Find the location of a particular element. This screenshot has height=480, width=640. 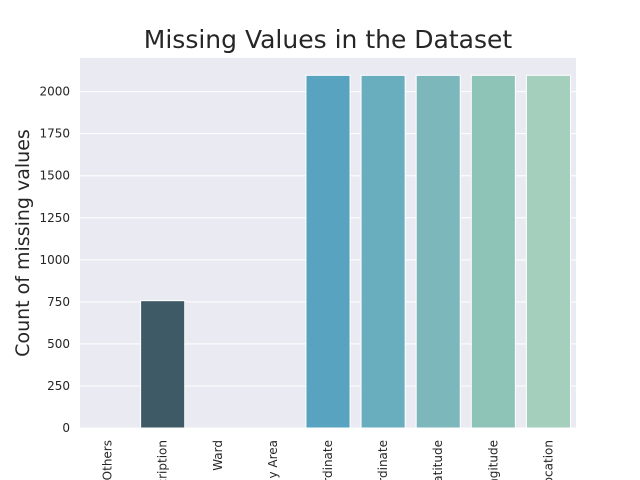

y-tick-label: 2000 is located at coordinates (54, 92).